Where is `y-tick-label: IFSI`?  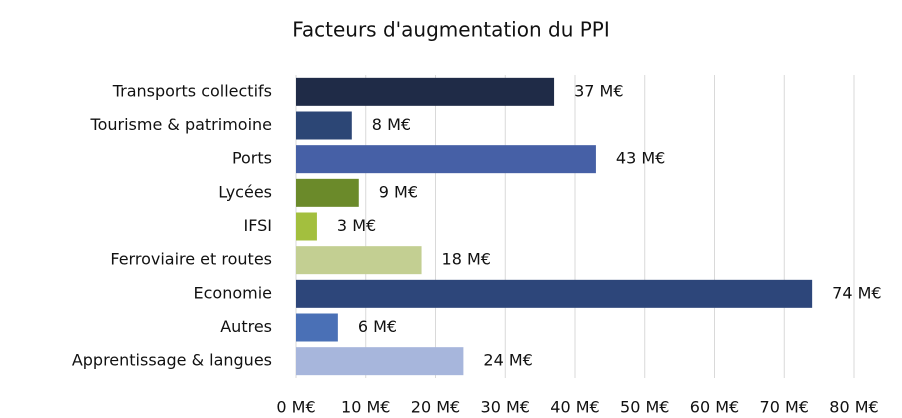 y-tick-label: IFSI is located at coordinates (257, 225).